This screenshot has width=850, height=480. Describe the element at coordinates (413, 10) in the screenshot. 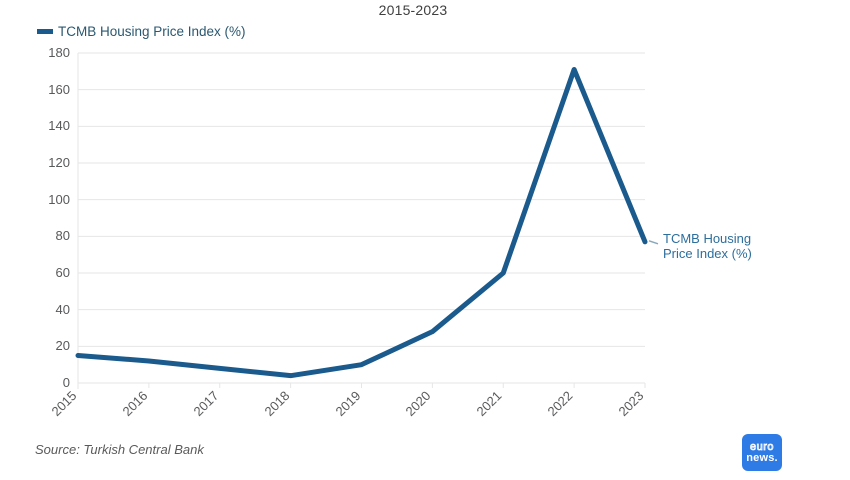

I see `page-title: 2015-2023` at that location.